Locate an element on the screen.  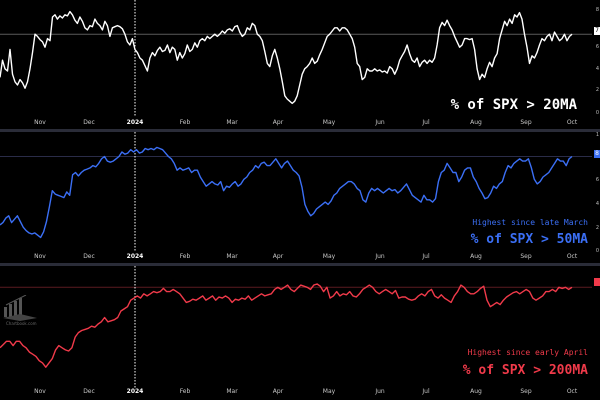
chart-subtitle-200ma: Highest since early April is located at coordinates (527, 352).